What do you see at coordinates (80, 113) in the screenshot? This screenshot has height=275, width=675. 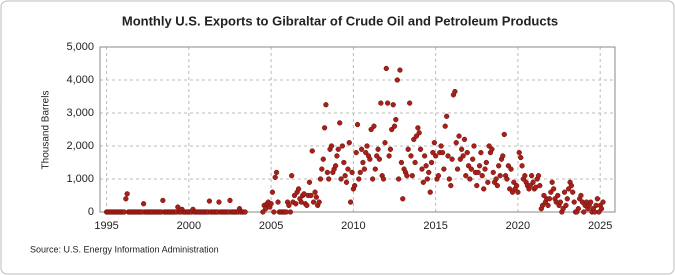 I see `y-tick-label: 3,000` at bounding box center [80, 113].